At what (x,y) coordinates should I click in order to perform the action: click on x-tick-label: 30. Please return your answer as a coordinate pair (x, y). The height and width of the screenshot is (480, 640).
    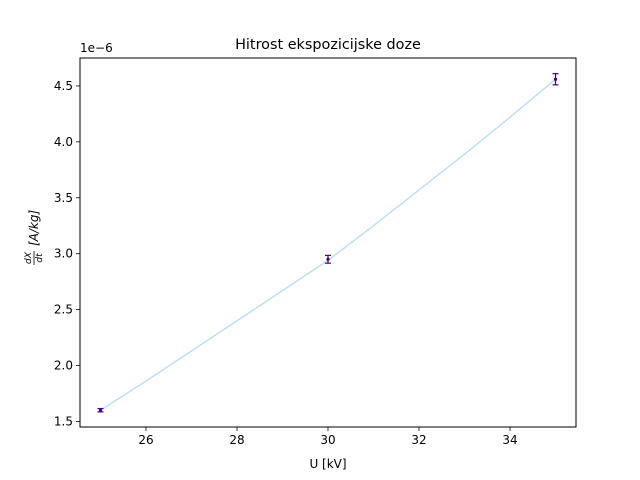
    Looking at the image, I should click on (327, 440).